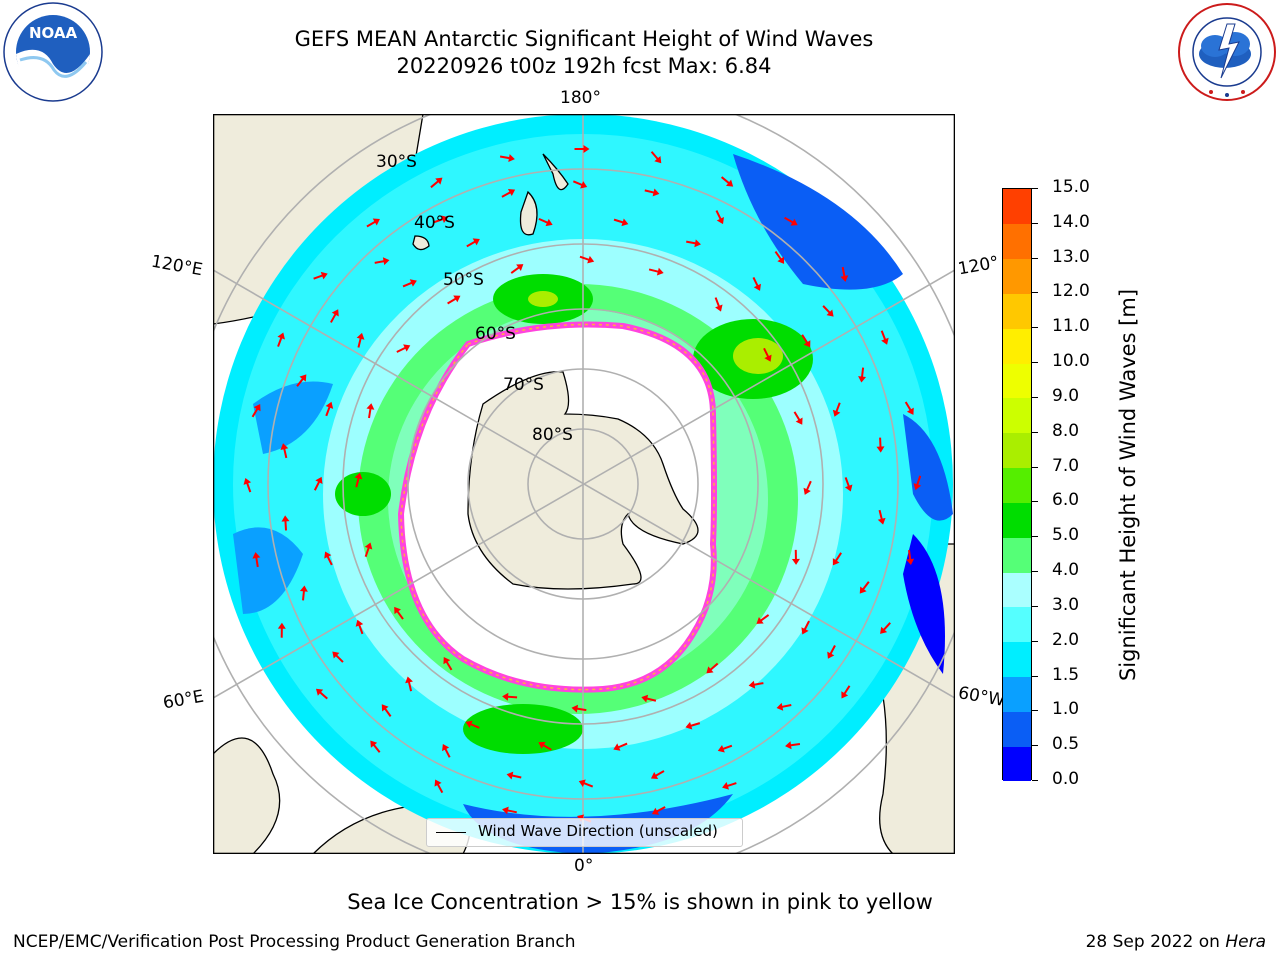  Describe the element at coordinates (584, 866) in the screenshot. I see `lon-label-0: 0°` at that location.